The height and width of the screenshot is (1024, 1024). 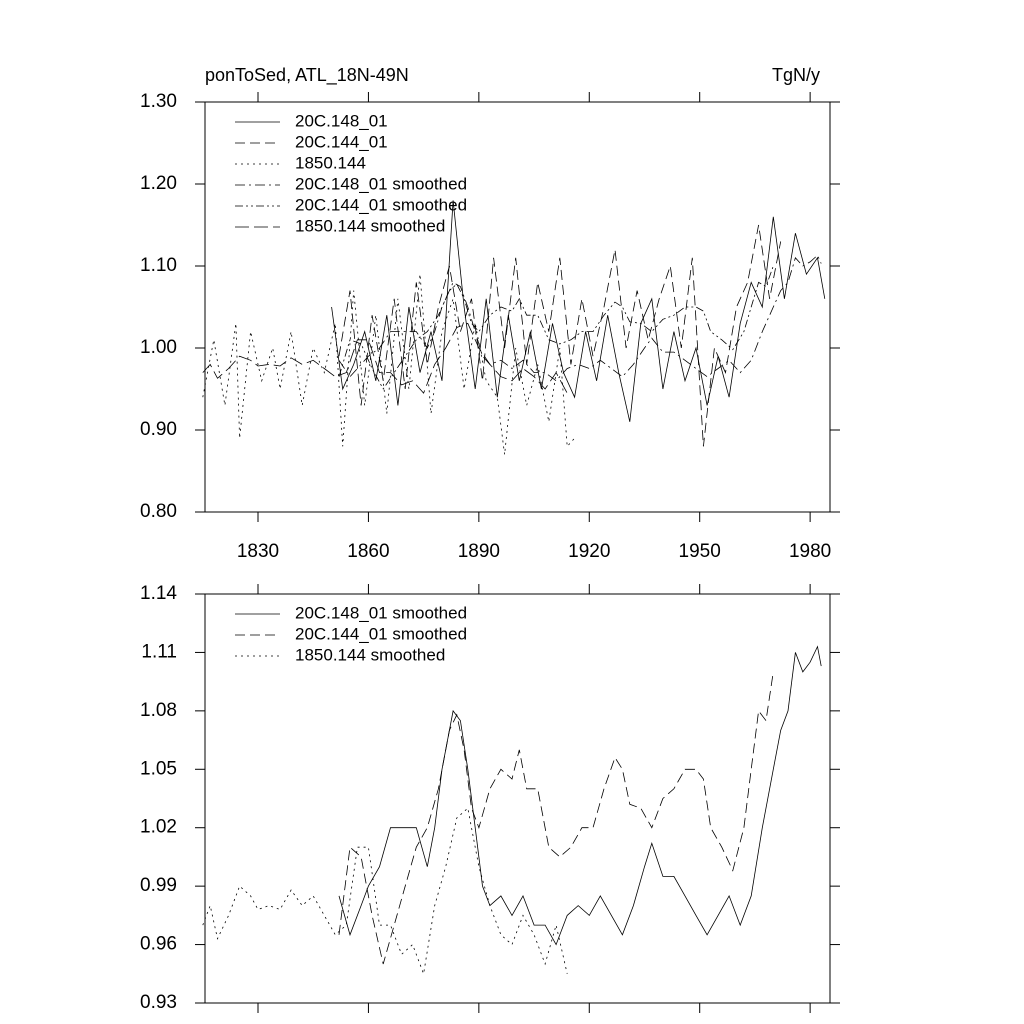 I want to click on y-tick-label: 1.08, so click(x=158, y=710).